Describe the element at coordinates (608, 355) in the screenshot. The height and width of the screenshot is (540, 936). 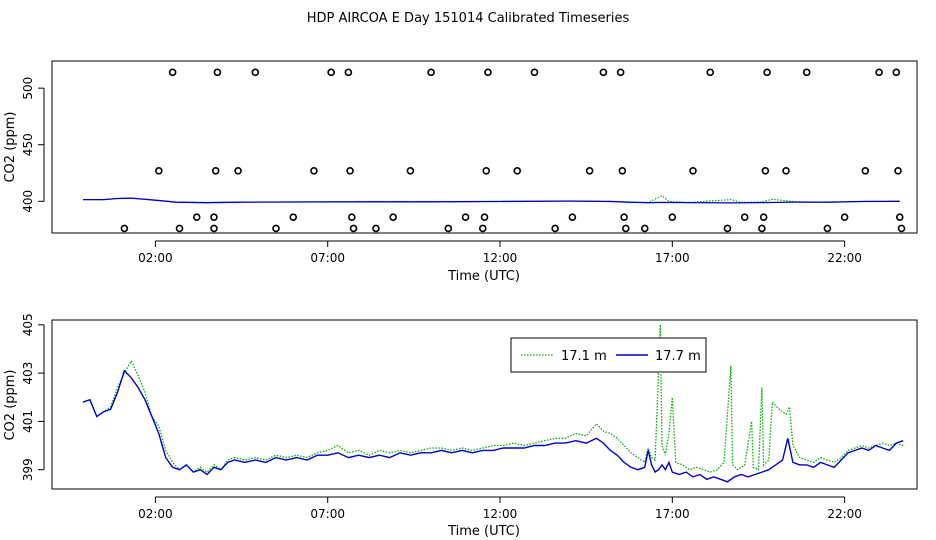
I see `legend: 17.1 m 17.7 m` at that location.